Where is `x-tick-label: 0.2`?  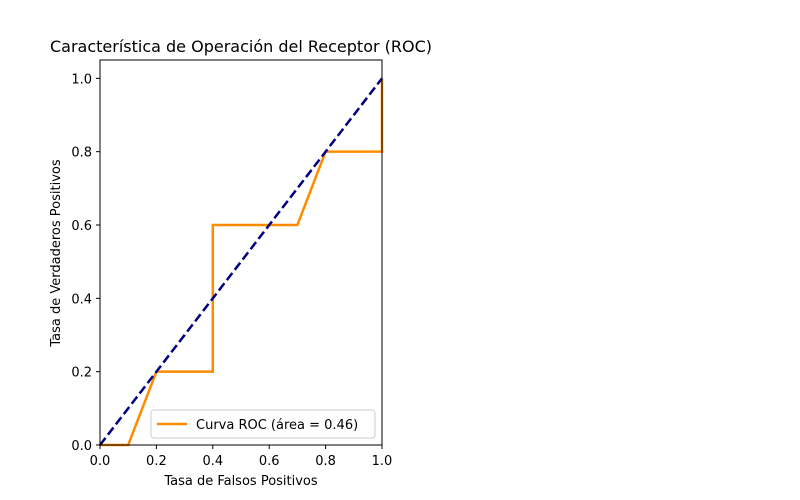
x-tick-label: 0.2 is located at coordinates (156, 461).